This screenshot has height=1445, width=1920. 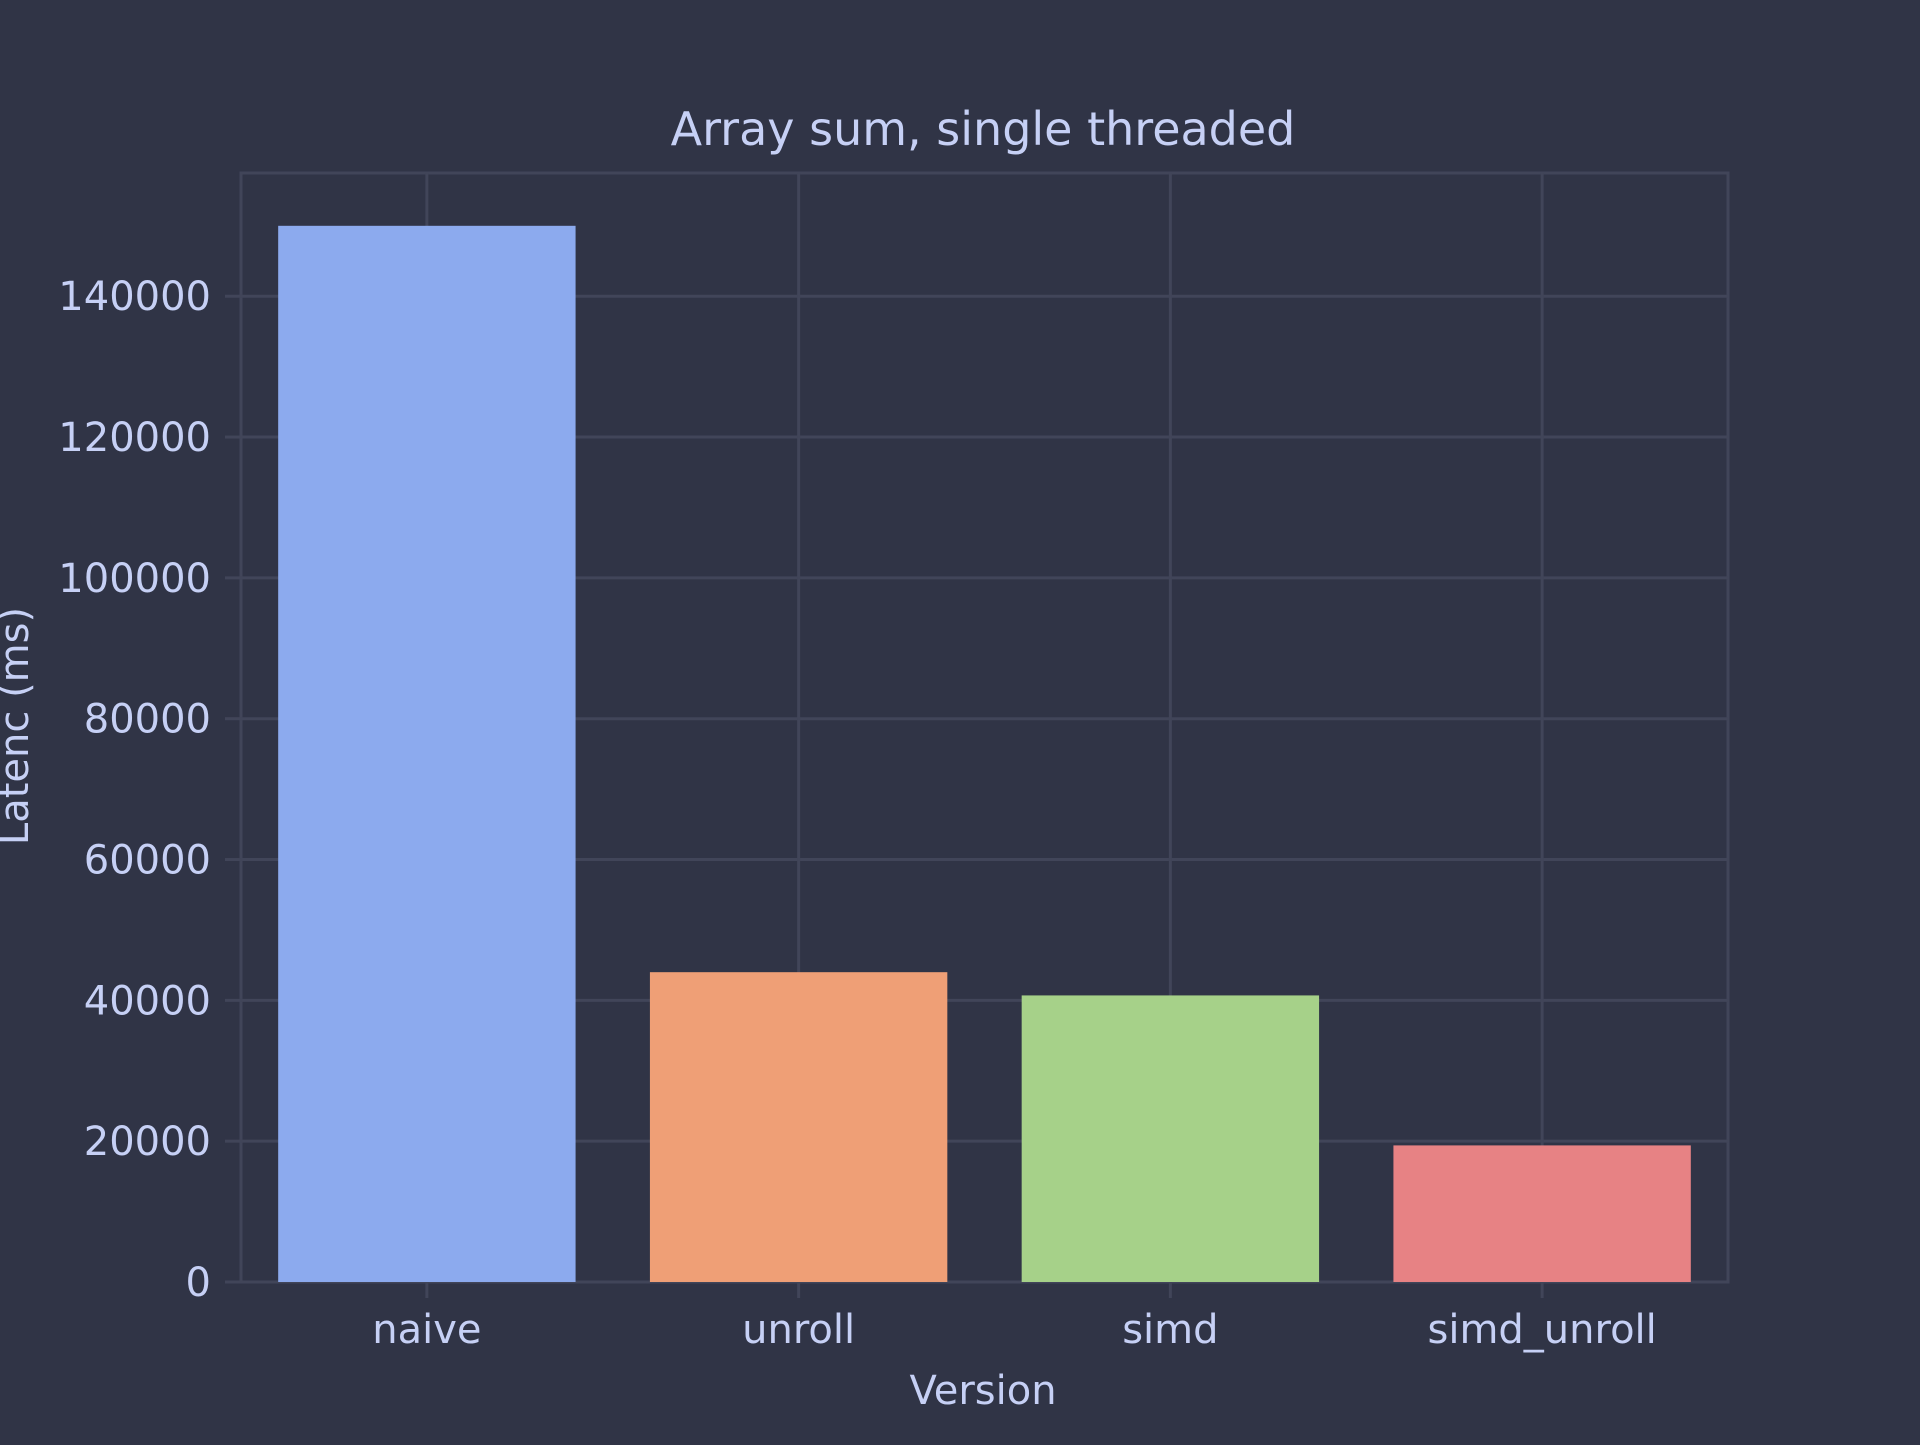 I want to click on bar-simd, so click(x=1170, y=1138).